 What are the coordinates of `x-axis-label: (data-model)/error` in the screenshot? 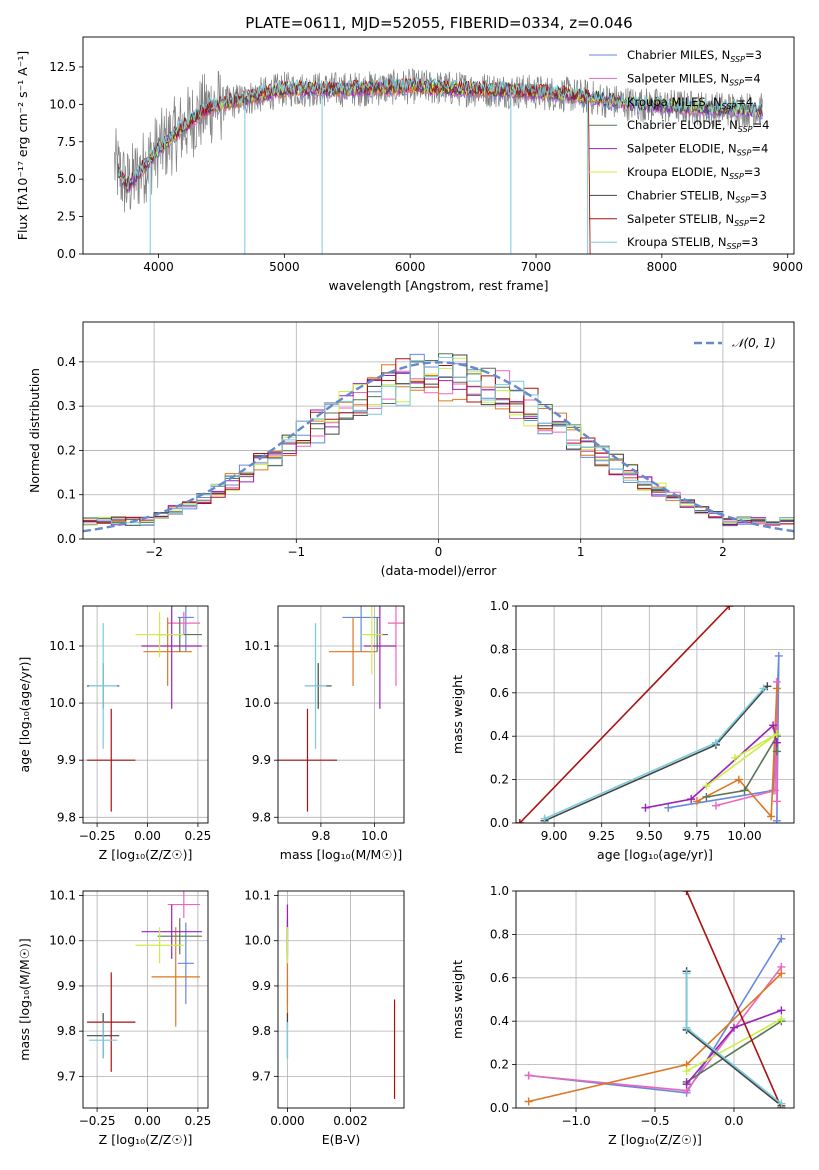 It's located at (439, 570).